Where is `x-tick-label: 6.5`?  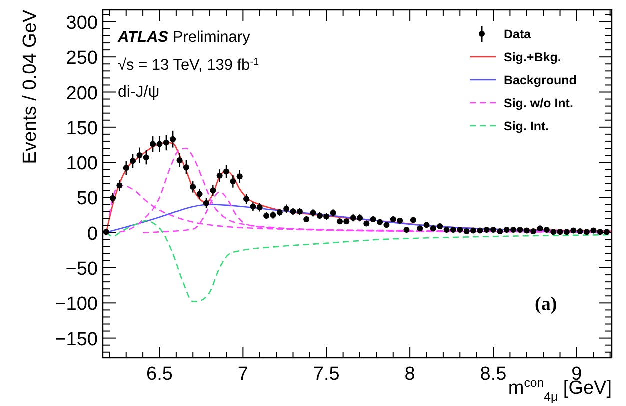 x-tick-label: 6.5 is located at coordinates (159, 374).